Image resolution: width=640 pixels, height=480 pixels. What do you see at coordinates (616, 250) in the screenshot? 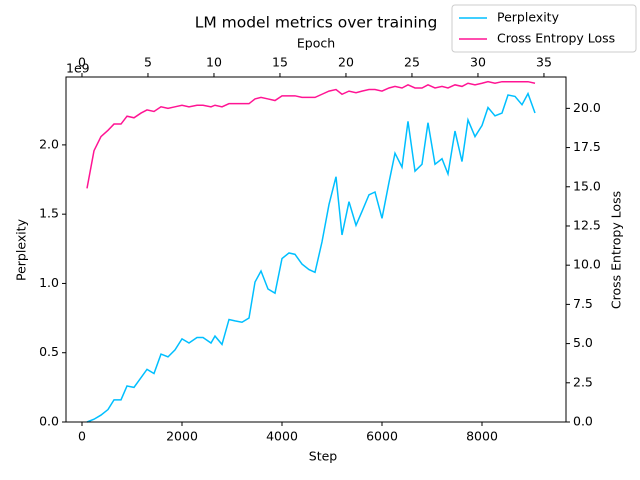
I see `y2-axis-label: Cross Entropy Loss` at bounding box center [616, 250].